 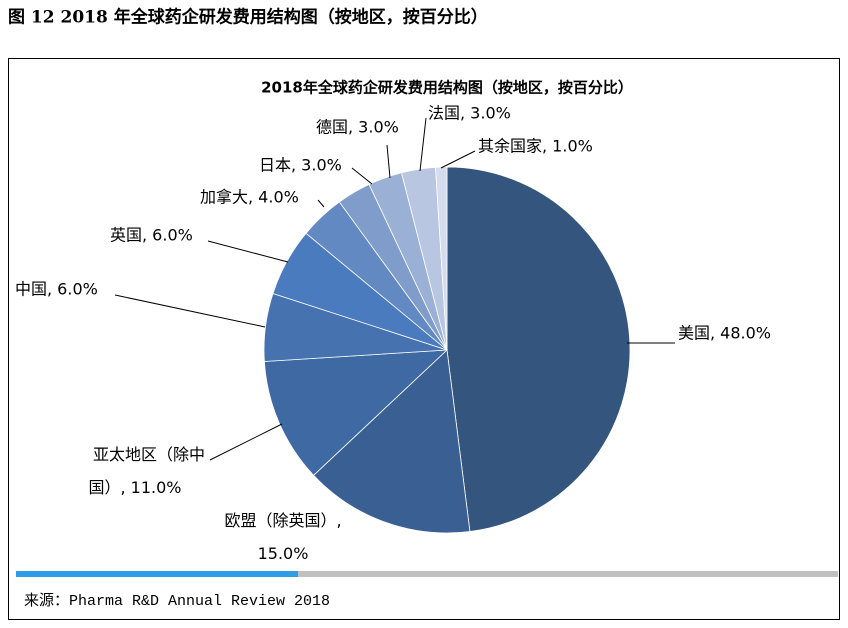 What do you see at coordinates (56, 289) in the screenshot?
I see `data-label: 中国, 6.0%` at bounding box center [56, 289].